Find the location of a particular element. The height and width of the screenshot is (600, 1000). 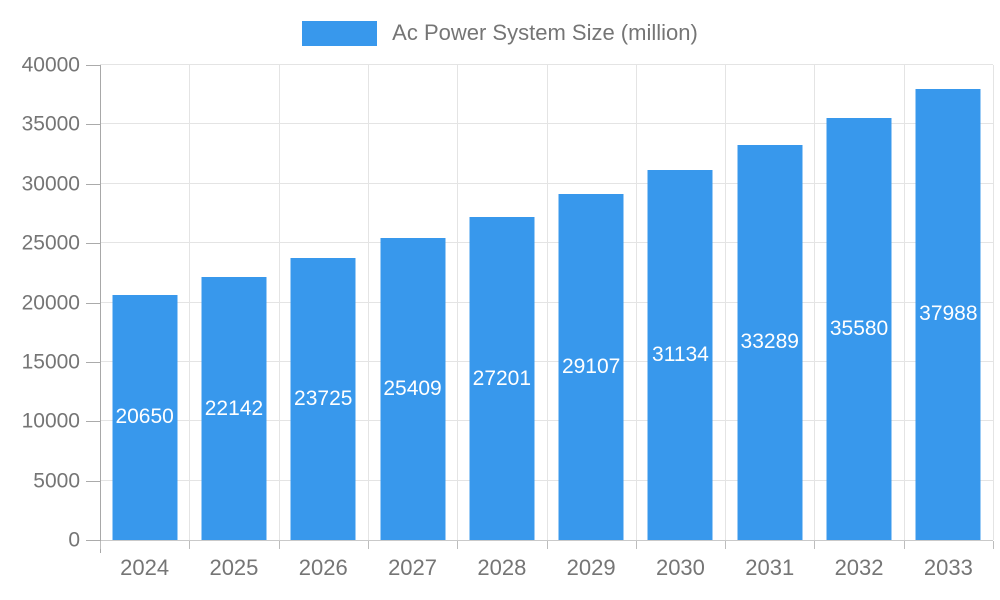

y-tick-label: 10000 is located at coordinates (50, 421).